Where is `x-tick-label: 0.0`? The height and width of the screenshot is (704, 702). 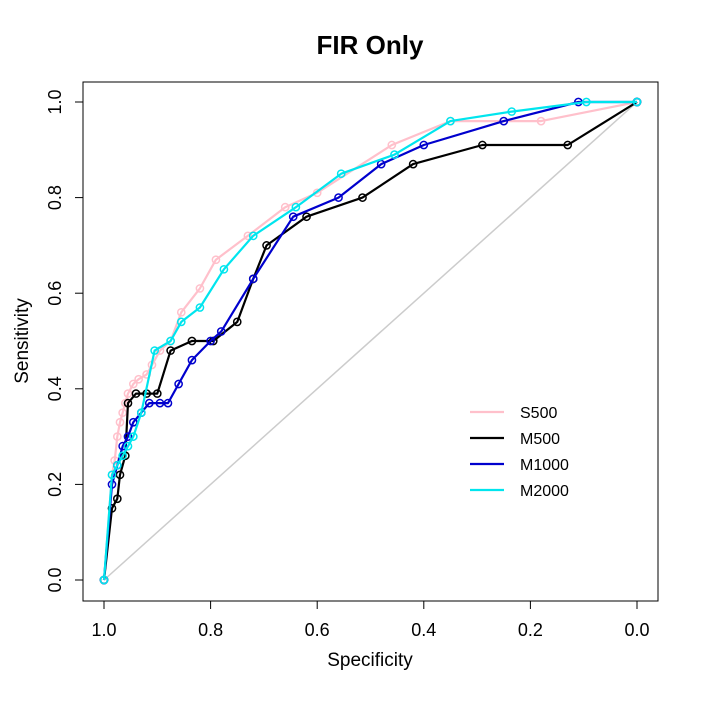
x-tick-label: 0.0 is located at coordinates (636, 630).